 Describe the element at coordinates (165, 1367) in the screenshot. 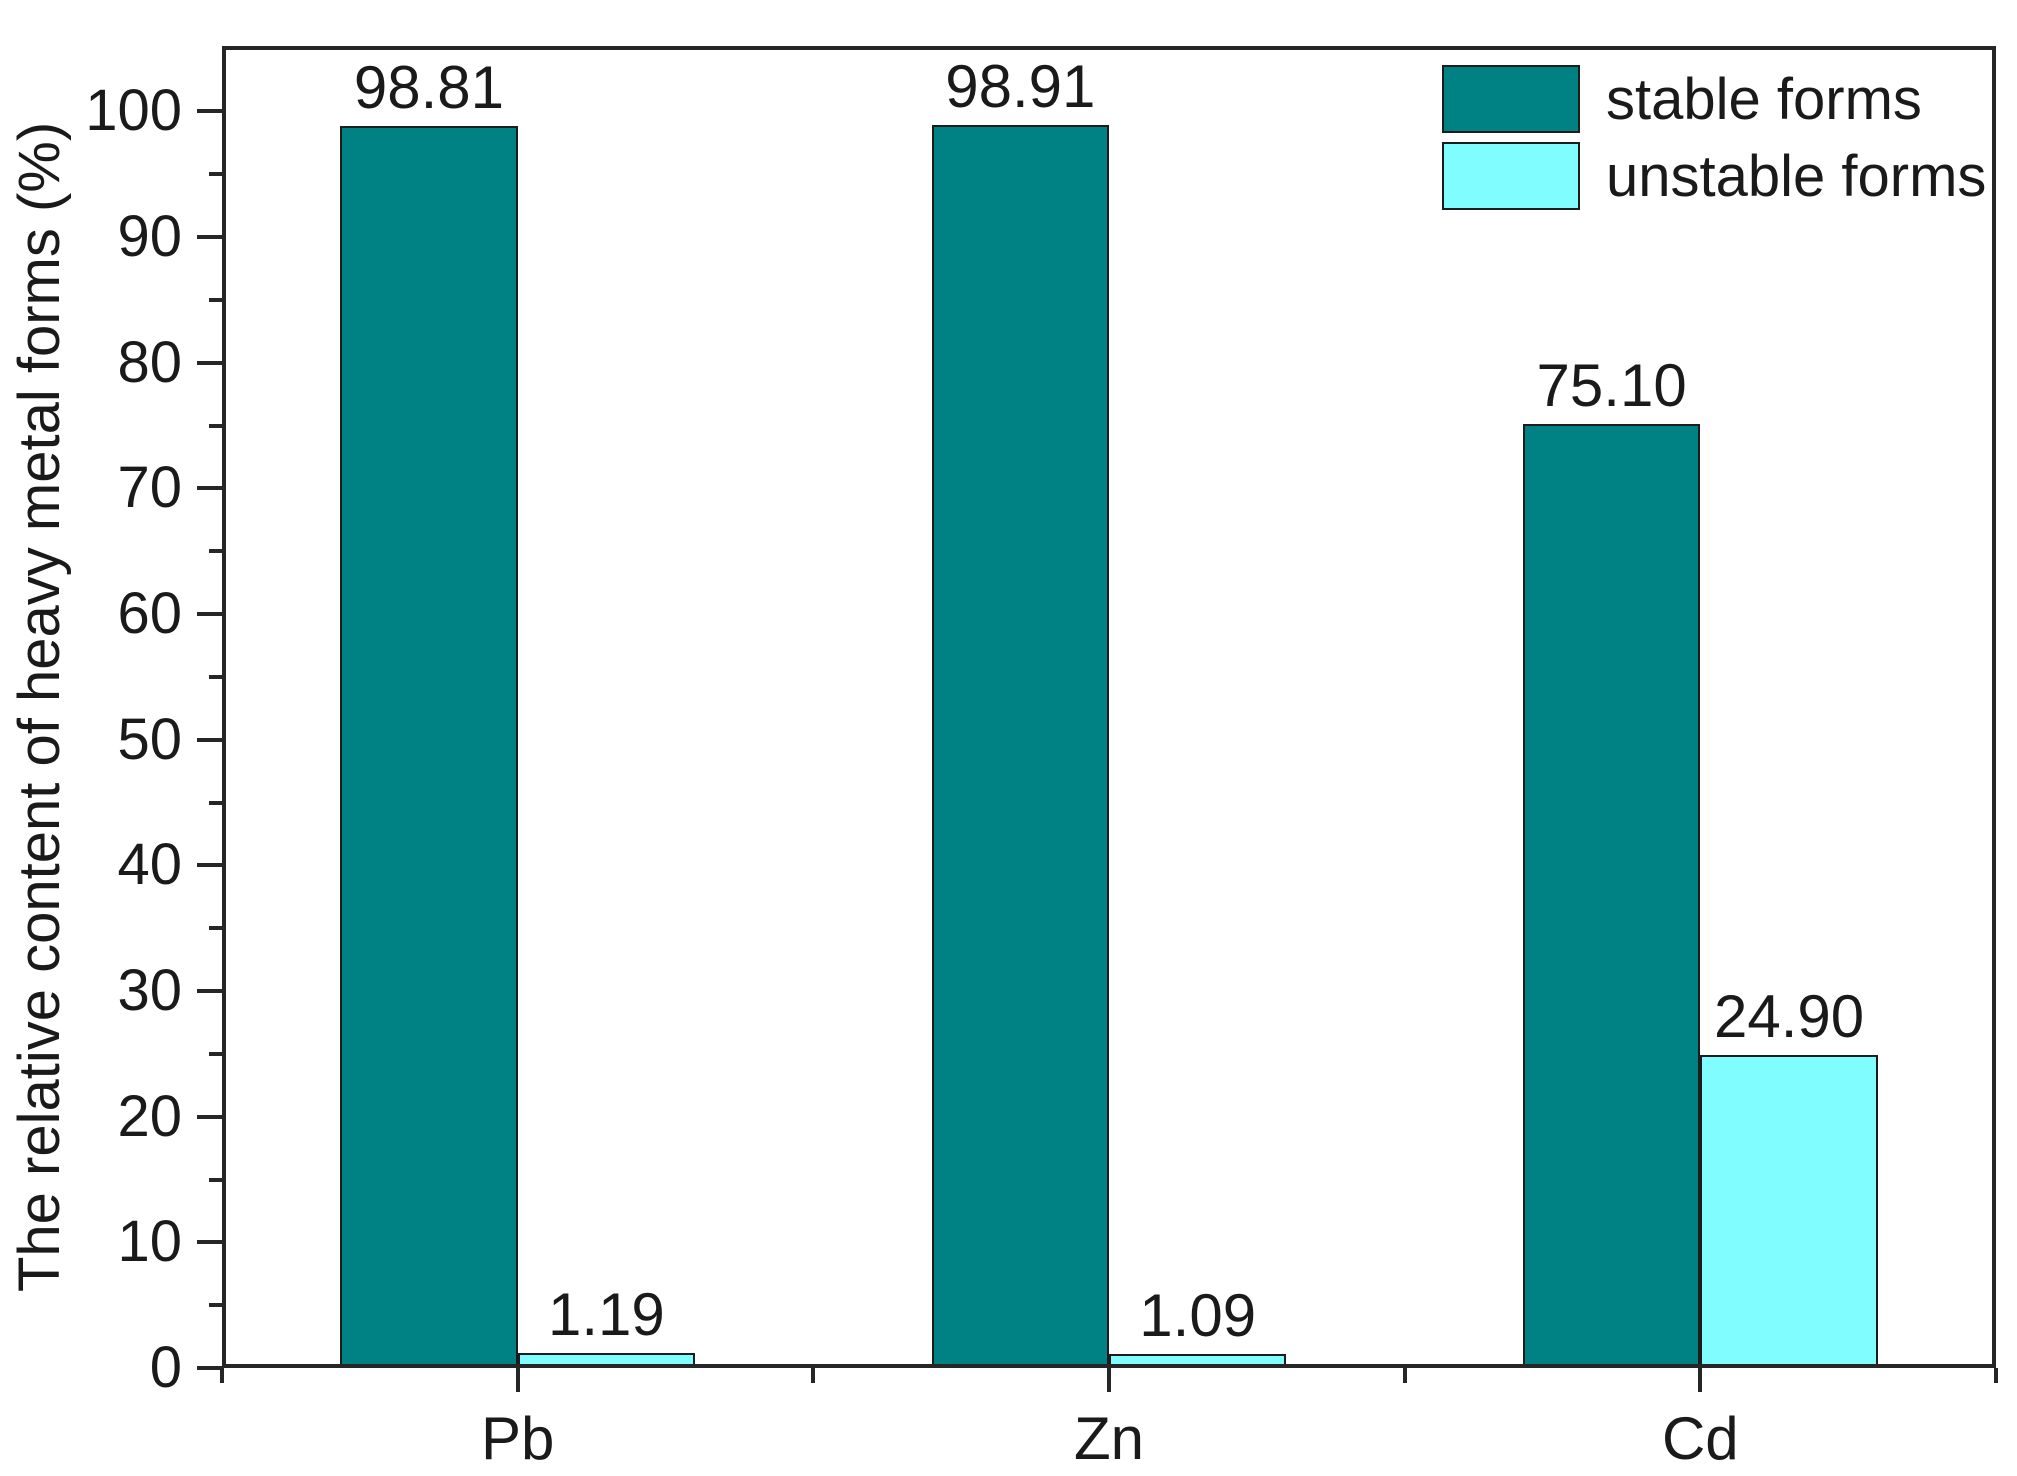

I see `y-tick-label: 0` at that location.